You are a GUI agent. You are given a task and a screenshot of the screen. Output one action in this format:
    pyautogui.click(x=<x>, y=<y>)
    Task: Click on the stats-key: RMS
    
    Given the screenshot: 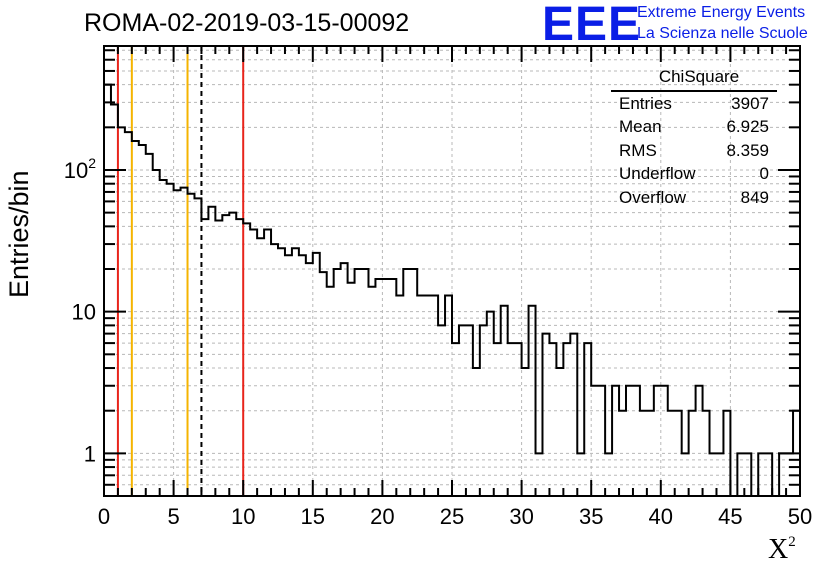 What is the action you would take?
    pyautogui.click(x=638, y=150)
    